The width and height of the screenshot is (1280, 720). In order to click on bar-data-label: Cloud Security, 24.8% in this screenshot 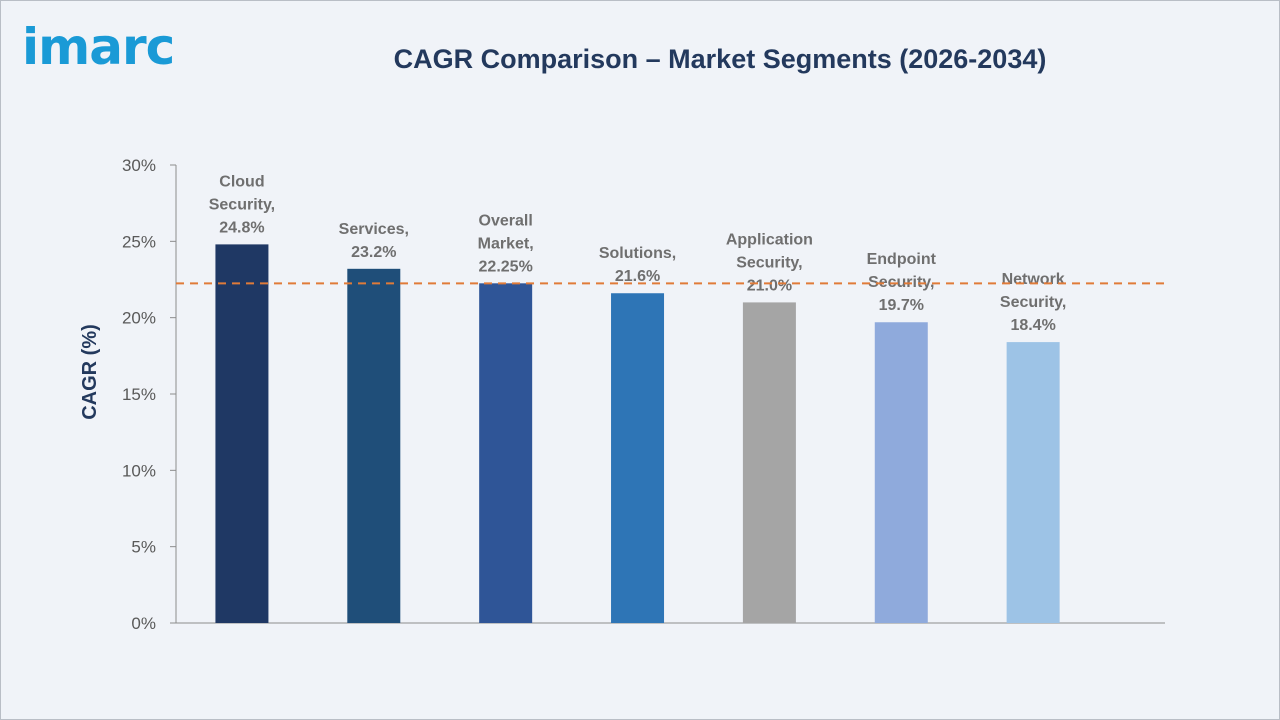, I will do `click(242, 204)`.